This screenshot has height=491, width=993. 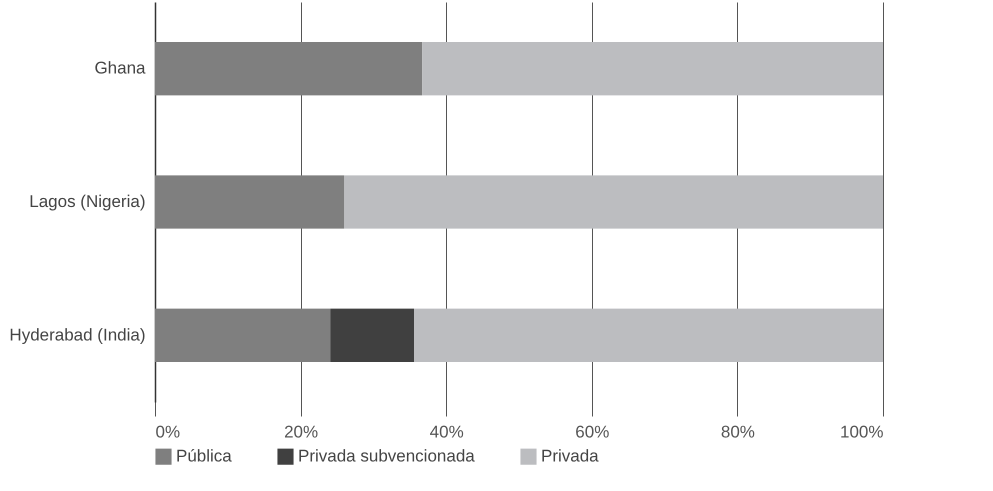 What do you see at coordinates (120, 68) in the screenshot?
I see `y-tick-label: Ghana` at bounding box center [120, 68].